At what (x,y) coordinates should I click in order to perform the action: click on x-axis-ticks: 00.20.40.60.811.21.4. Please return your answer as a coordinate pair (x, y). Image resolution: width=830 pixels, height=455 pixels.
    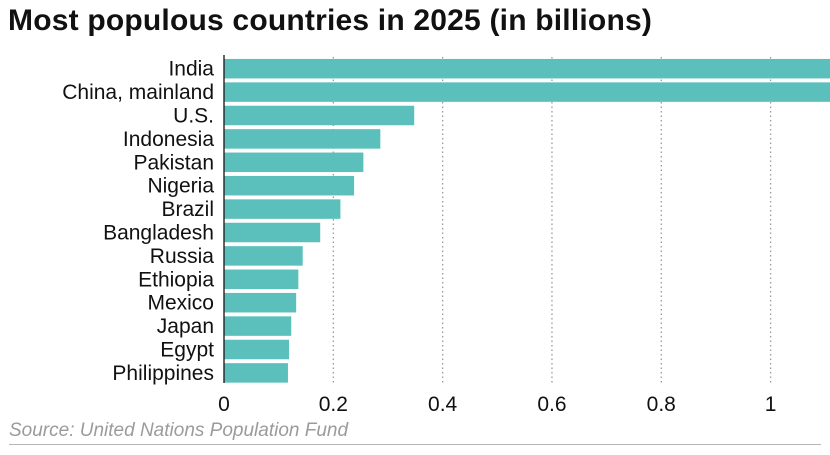
    Looking at the image, I should click on (497, 404).